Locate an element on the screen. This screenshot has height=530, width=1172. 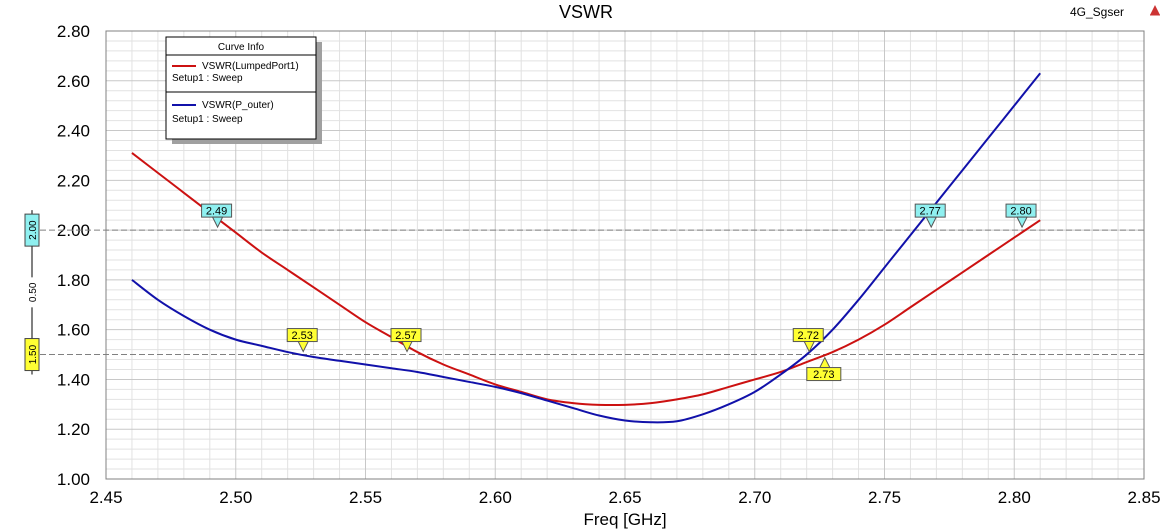
side-value-label: 1.50 is located at coordinates (33, 354).